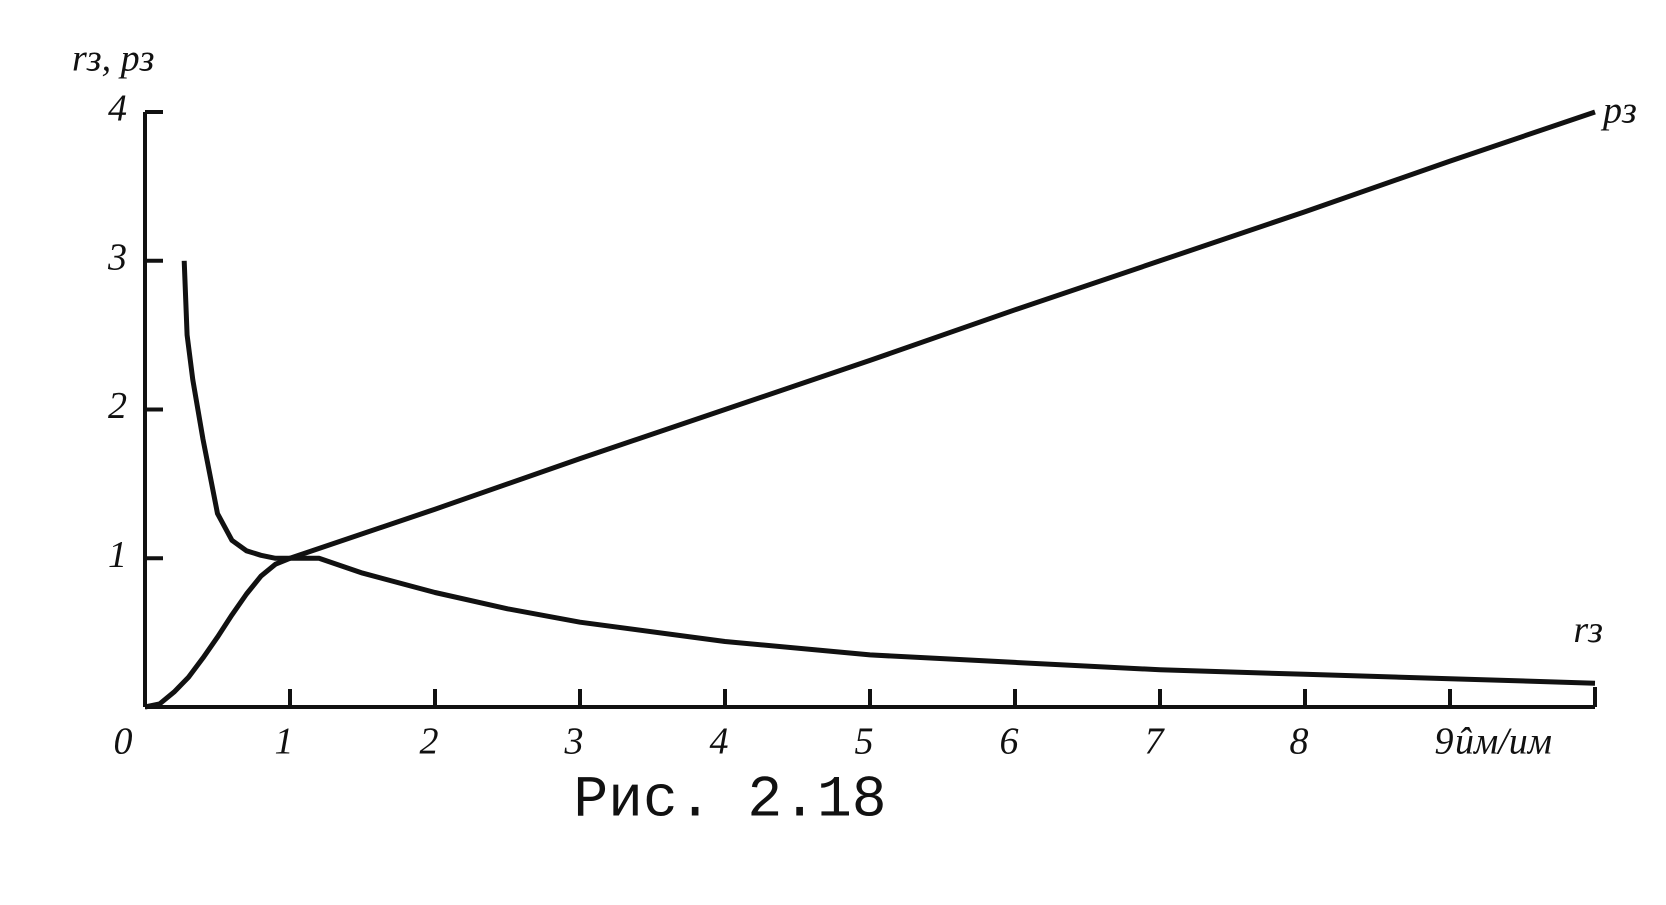  What do you see at coordinates (1299, 742) in the screenshot?
I see `x-tick-label: 8` at bounding box center [1299, 742].